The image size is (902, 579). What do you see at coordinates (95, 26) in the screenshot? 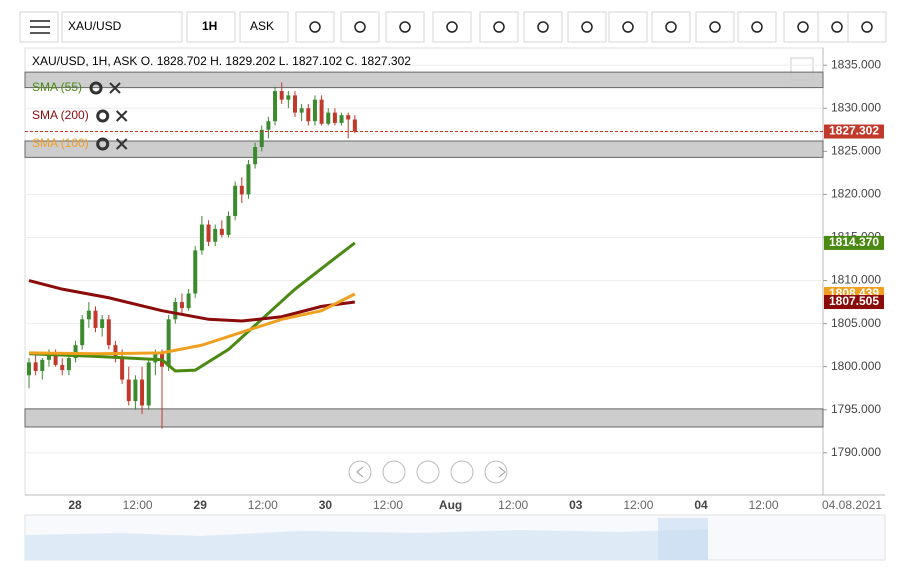
I see `symbol: XAU/USD` at bounding box center [95, 26].